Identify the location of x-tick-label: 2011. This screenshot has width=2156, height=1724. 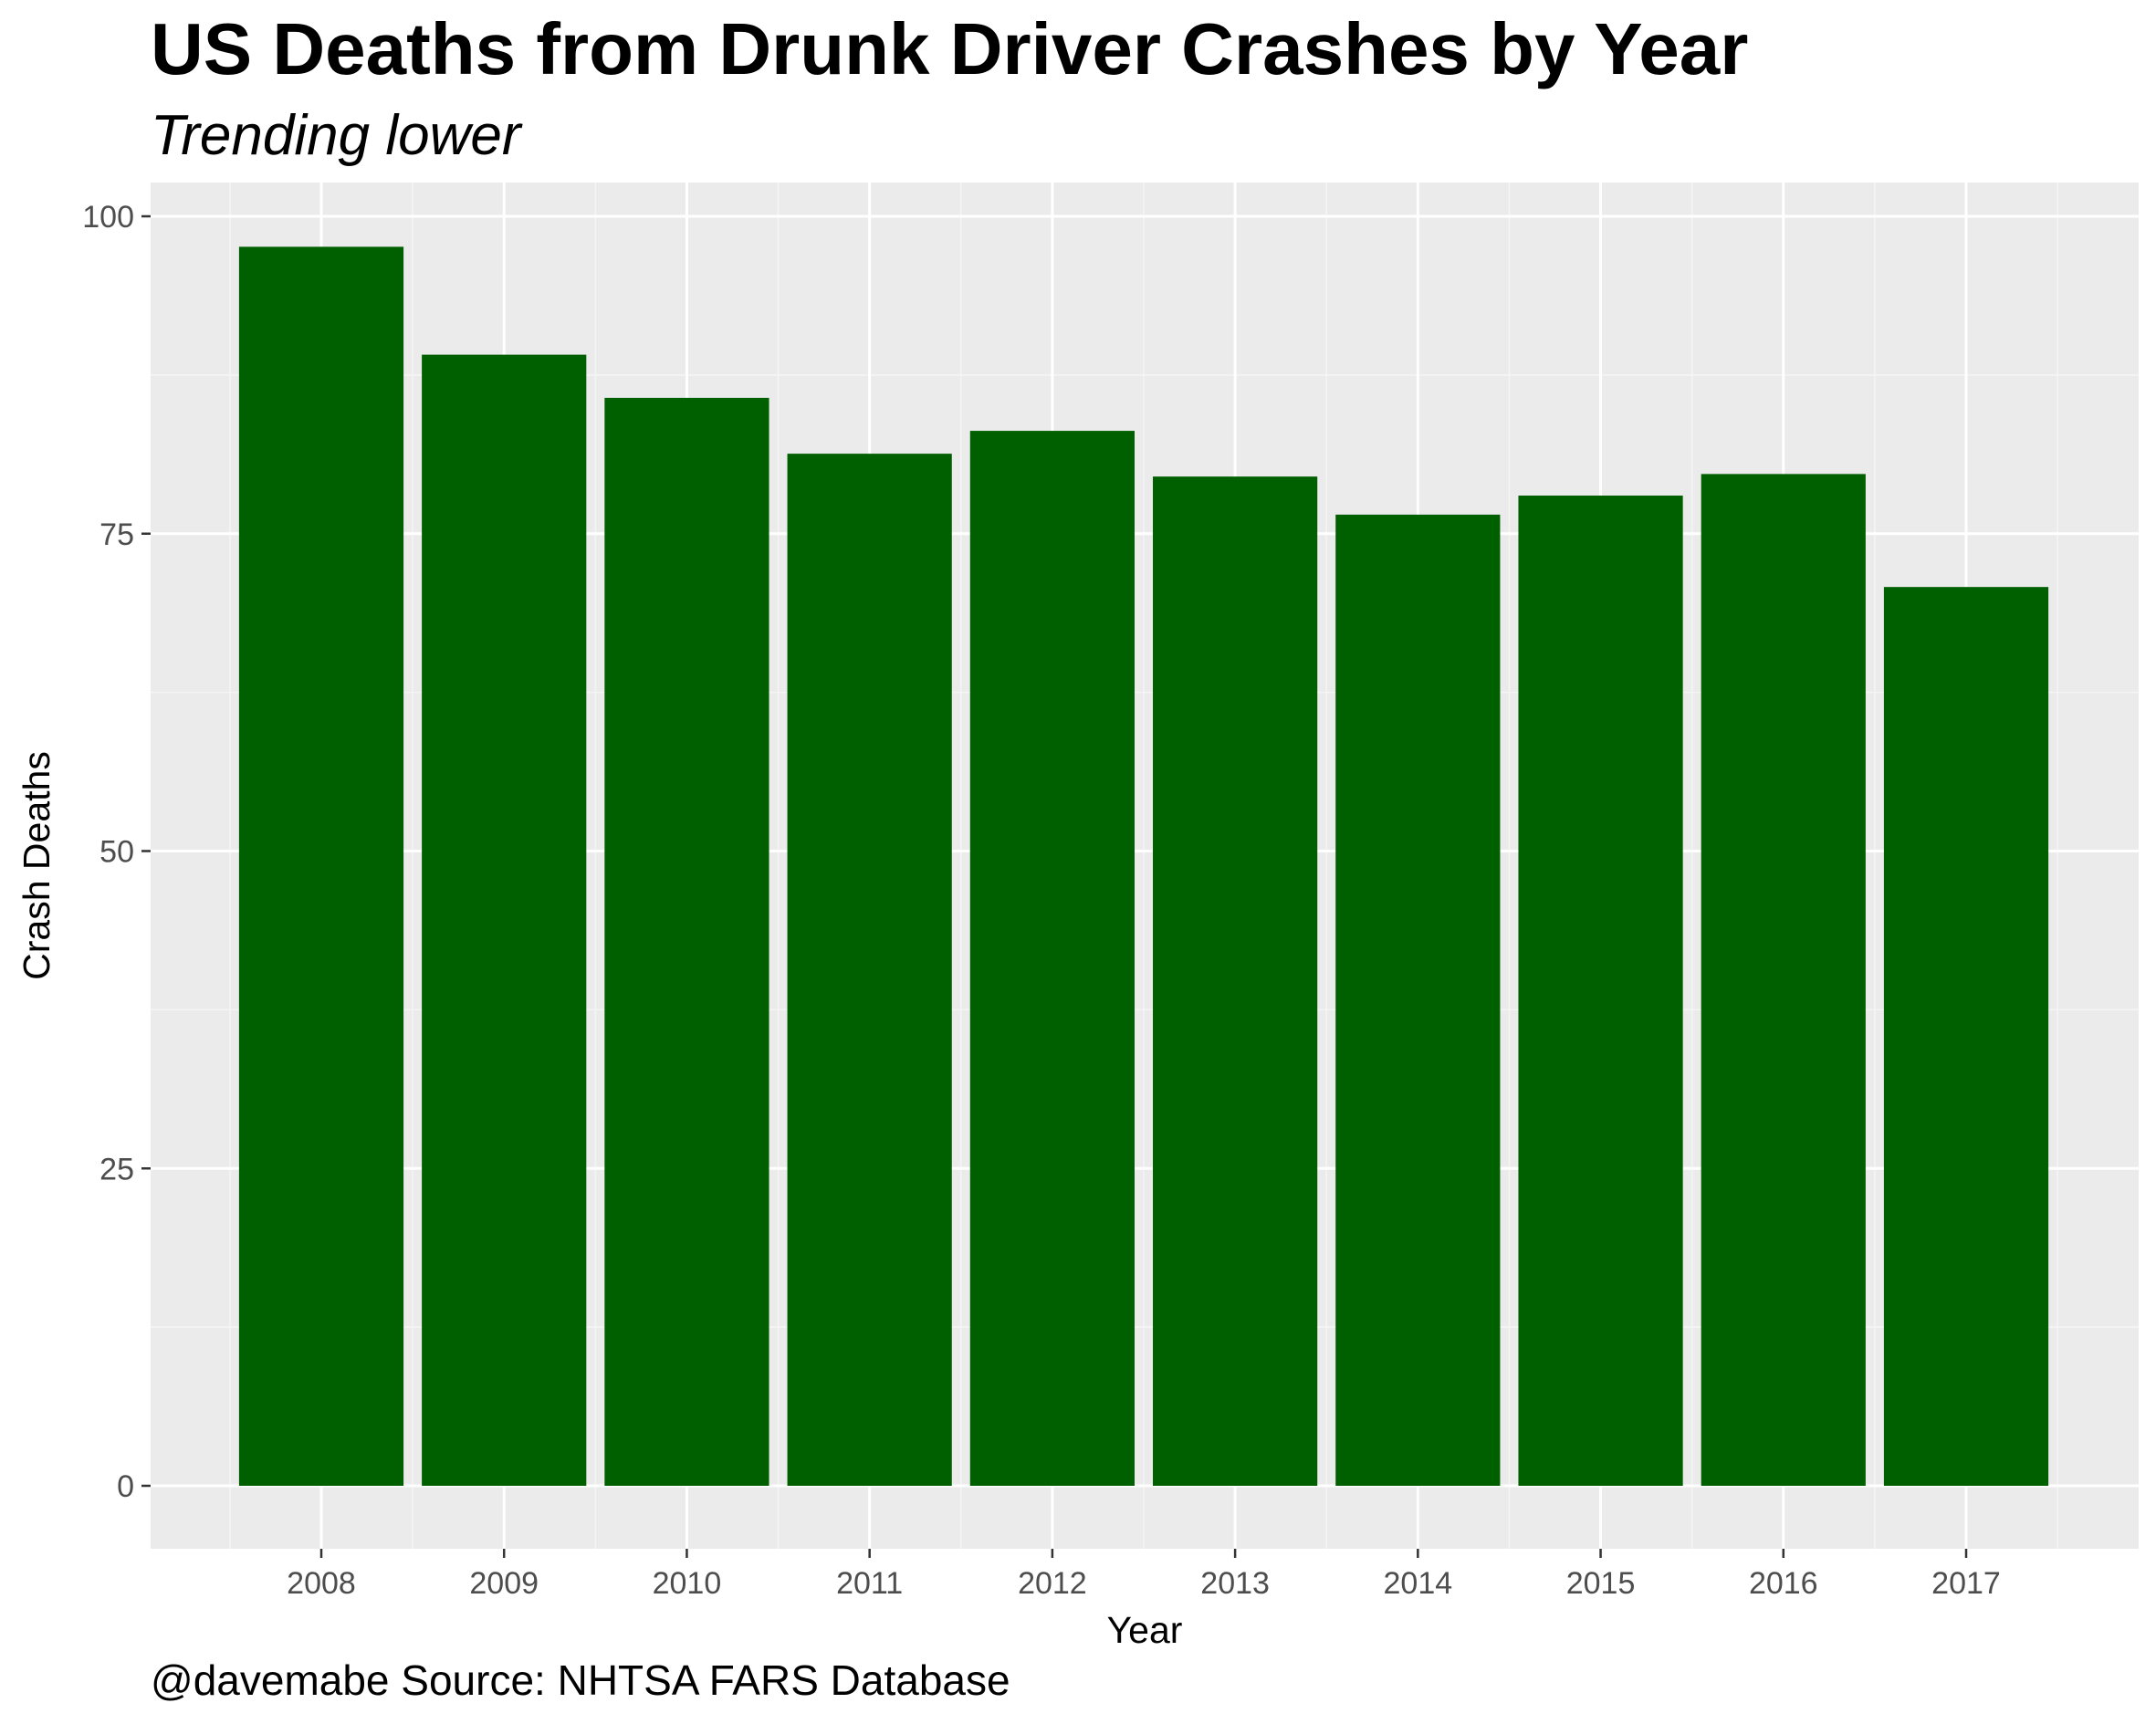
(870, 1583).